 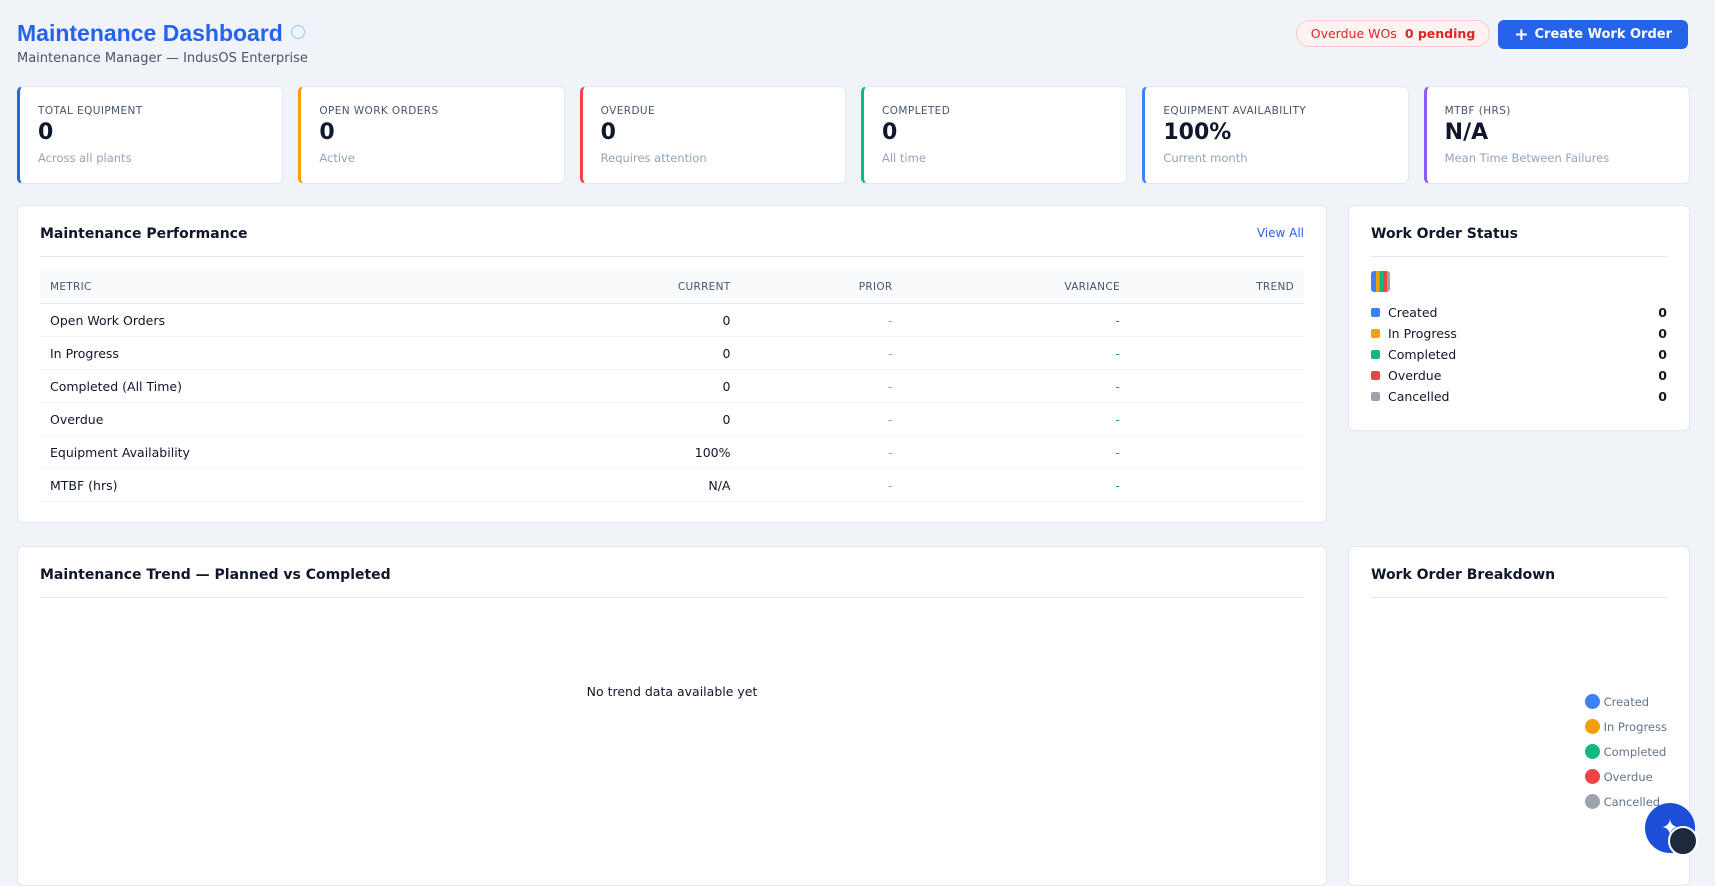 I want to click on kpi-label: COMPLETED, so click(x=916, y=111).